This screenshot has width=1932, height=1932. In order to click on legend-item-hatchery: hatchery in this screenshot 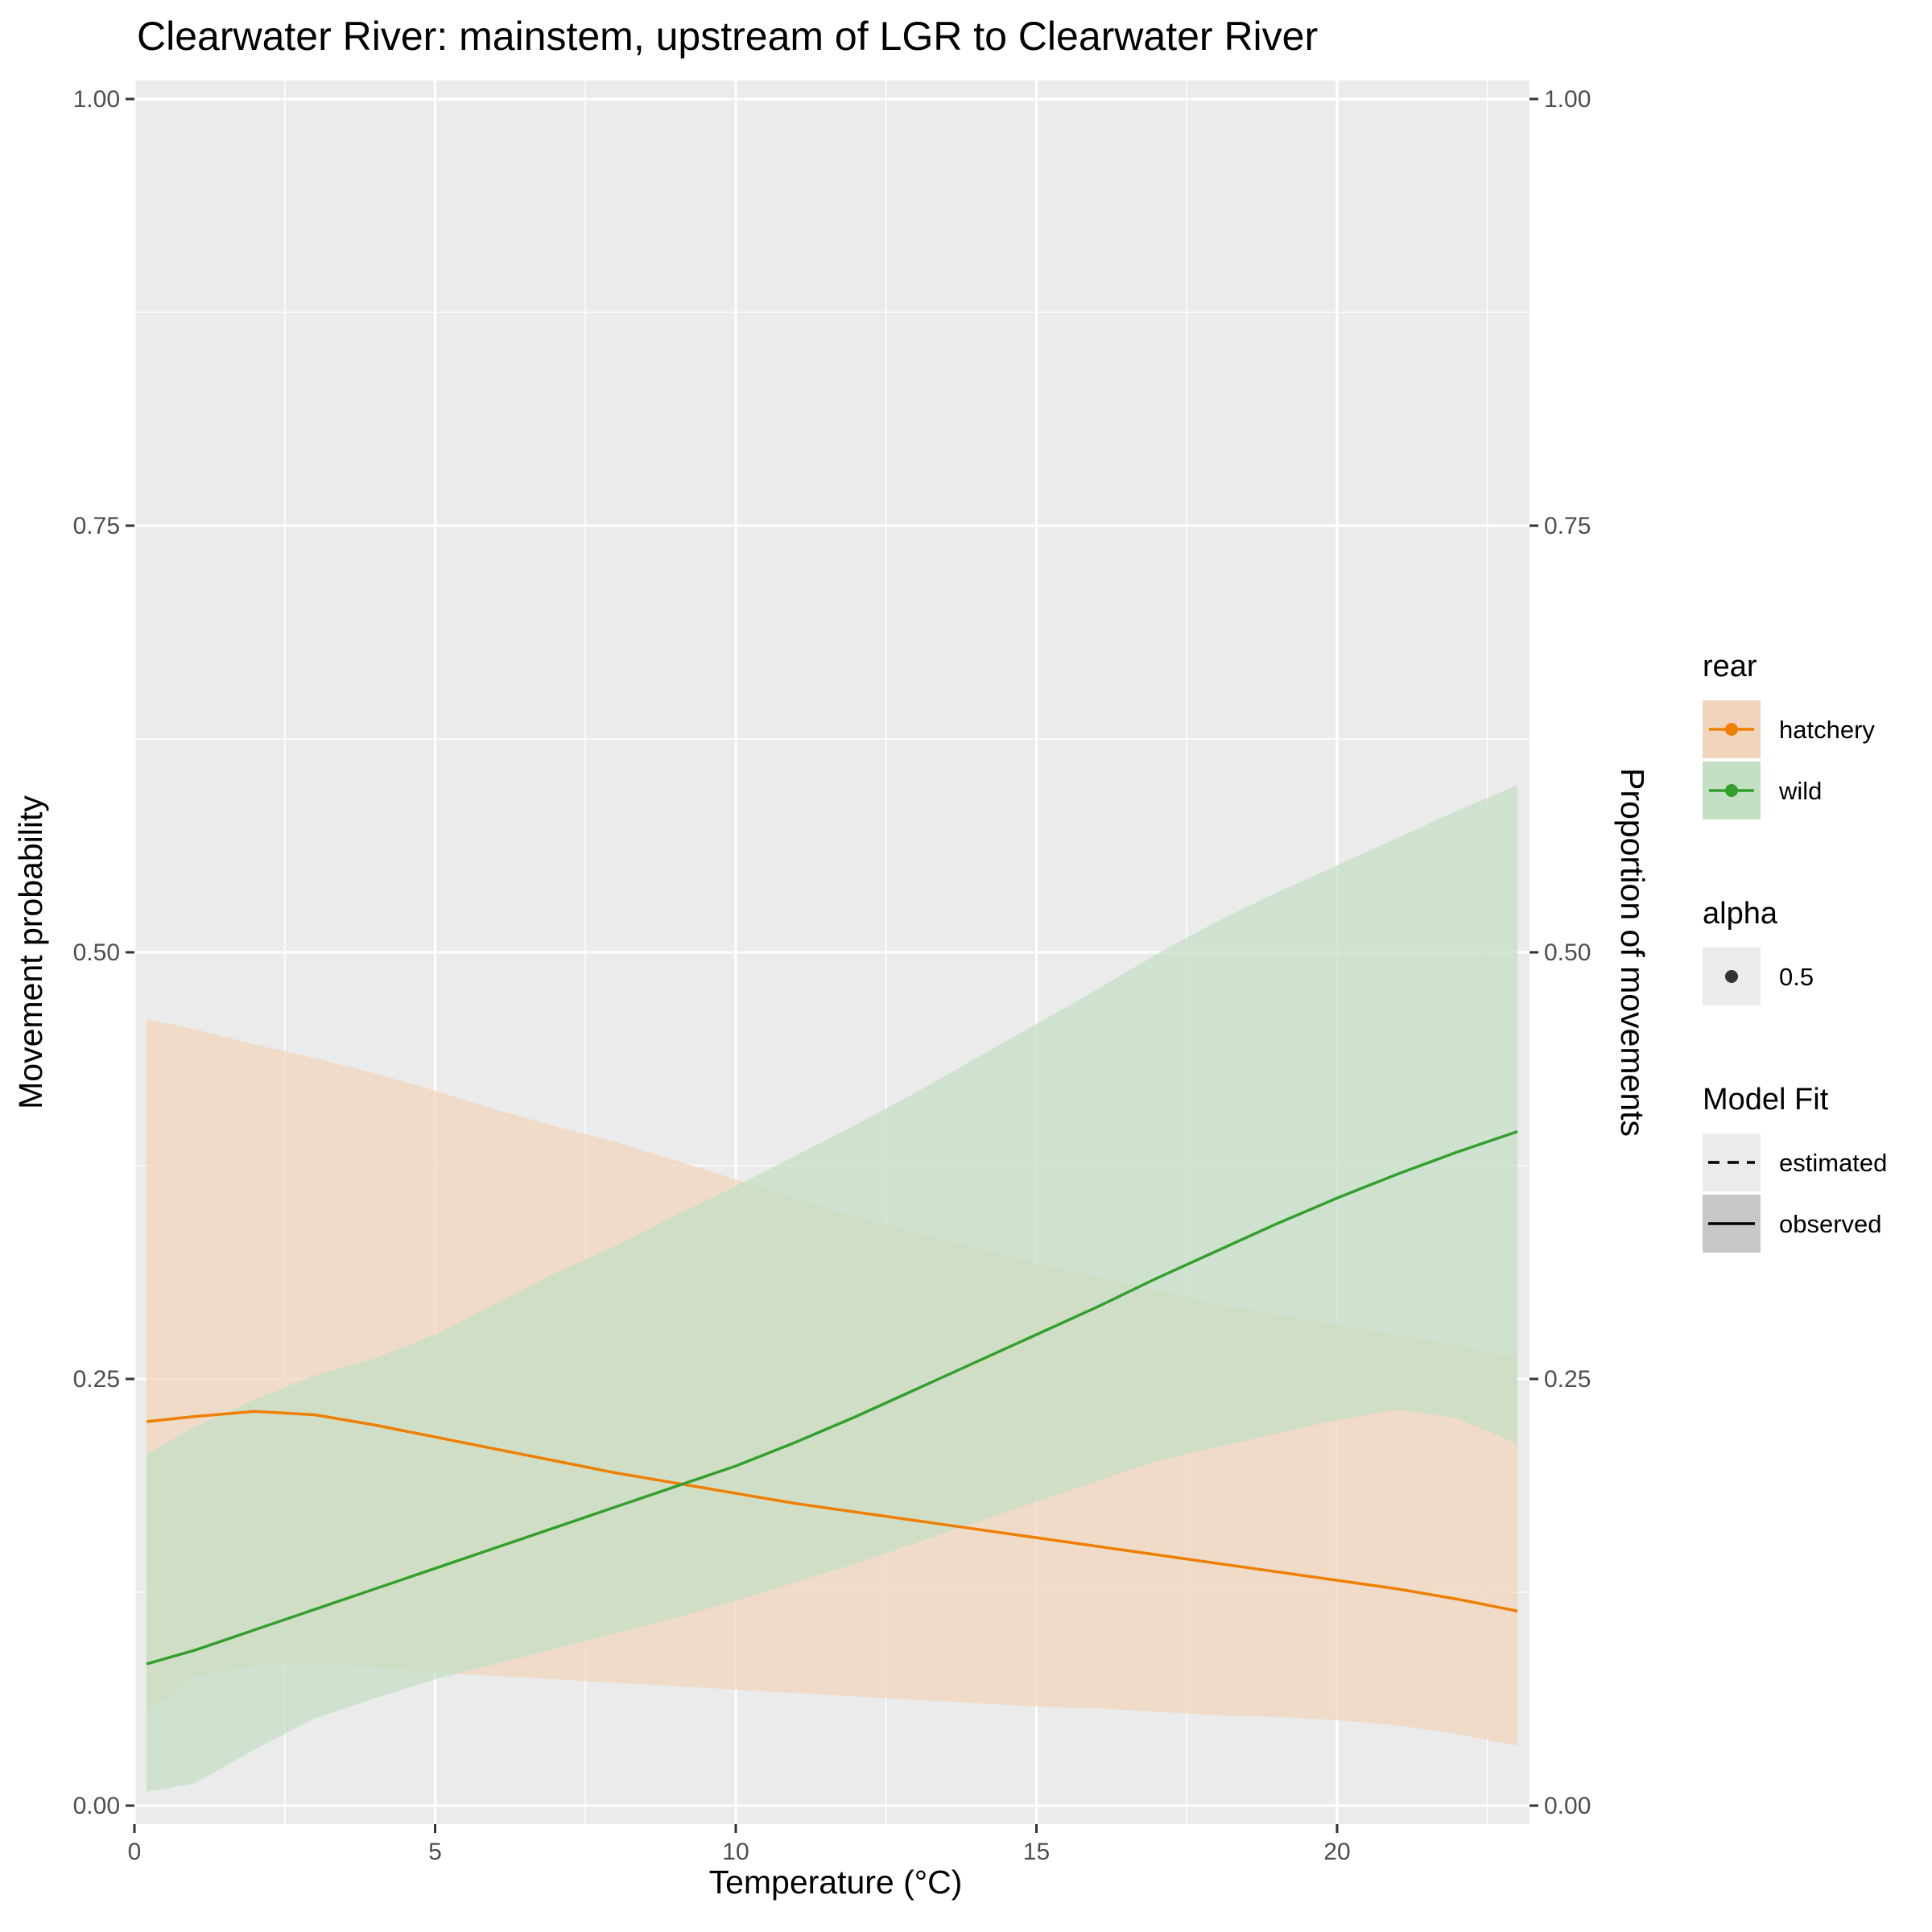, I will do `click(1789, 729)`.